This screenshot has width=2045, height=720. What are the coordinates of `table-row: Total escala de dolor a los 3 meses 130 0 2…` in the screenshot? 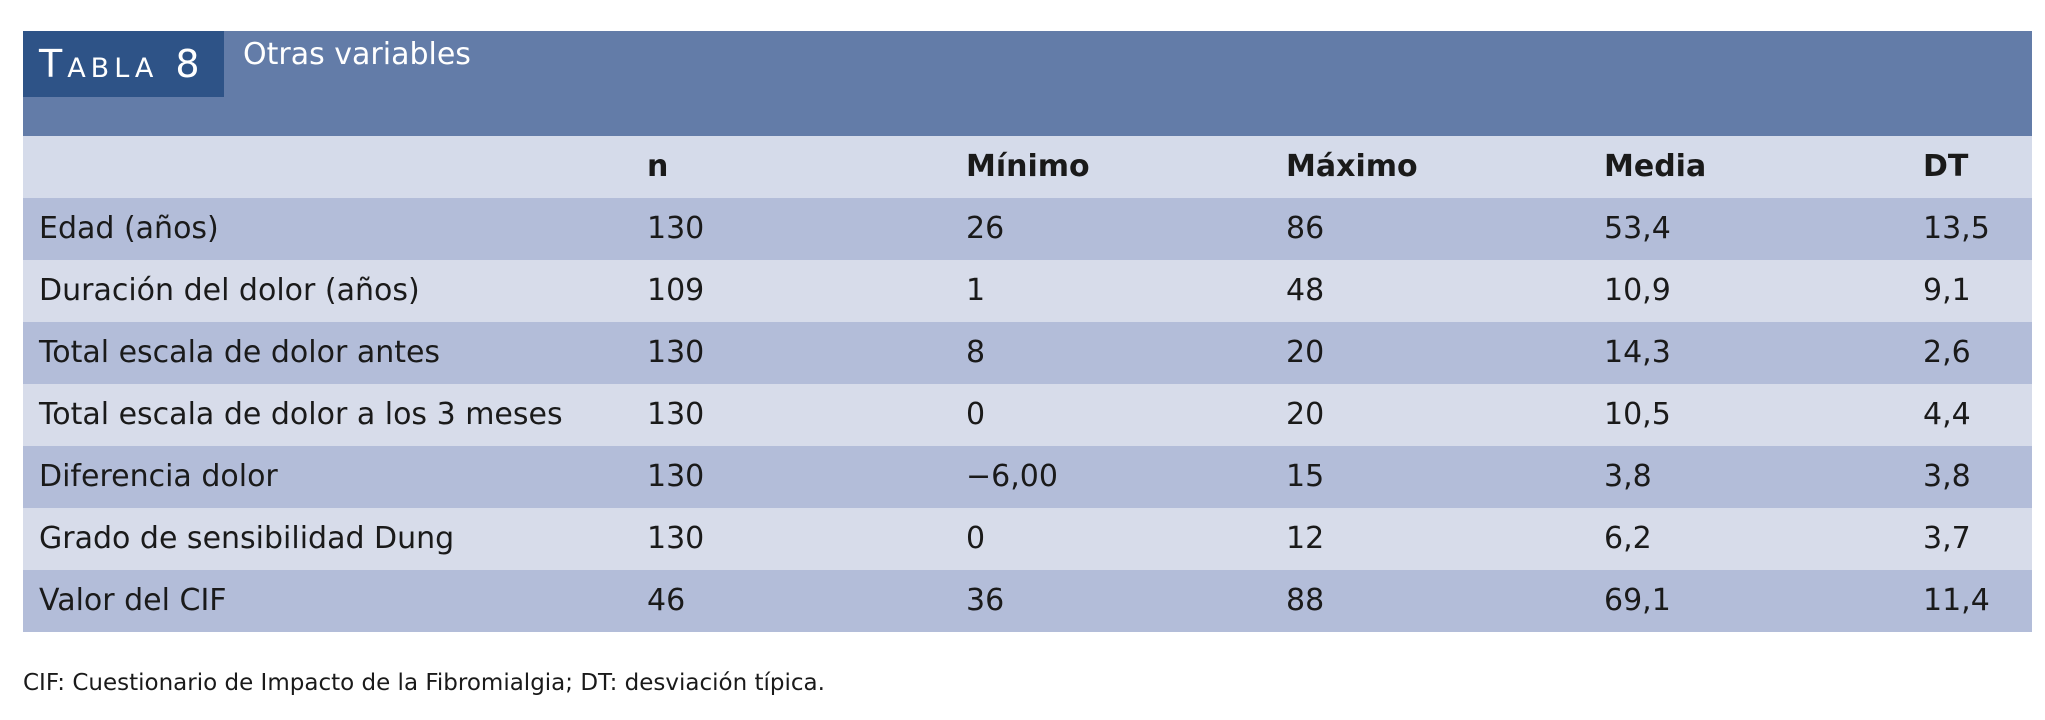 It's located at (1027, 415).